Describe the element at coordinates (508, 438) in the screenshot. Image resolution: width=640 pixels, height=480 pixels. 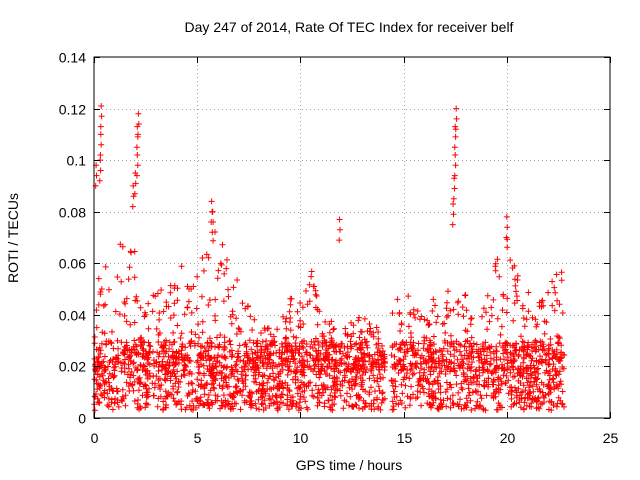
I see `x-tick-label: 20` at that location.